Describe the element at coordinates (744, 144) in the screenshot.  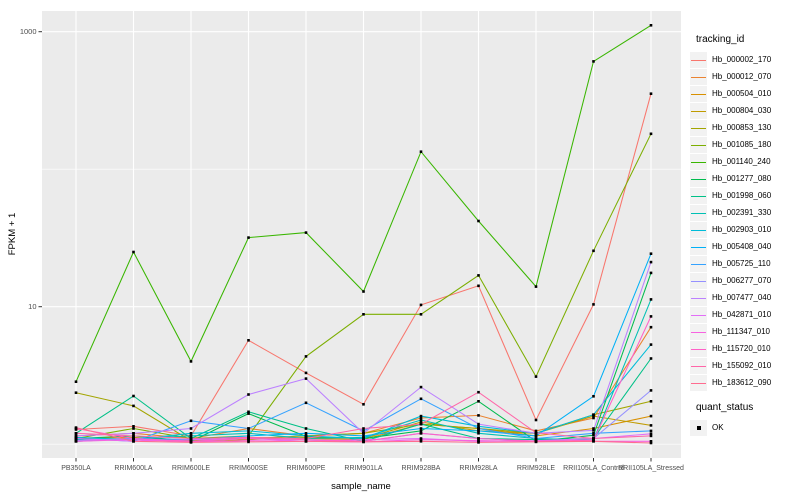
I see `legend-item-Hb_001085_180: Hb_001085_180` at that location.